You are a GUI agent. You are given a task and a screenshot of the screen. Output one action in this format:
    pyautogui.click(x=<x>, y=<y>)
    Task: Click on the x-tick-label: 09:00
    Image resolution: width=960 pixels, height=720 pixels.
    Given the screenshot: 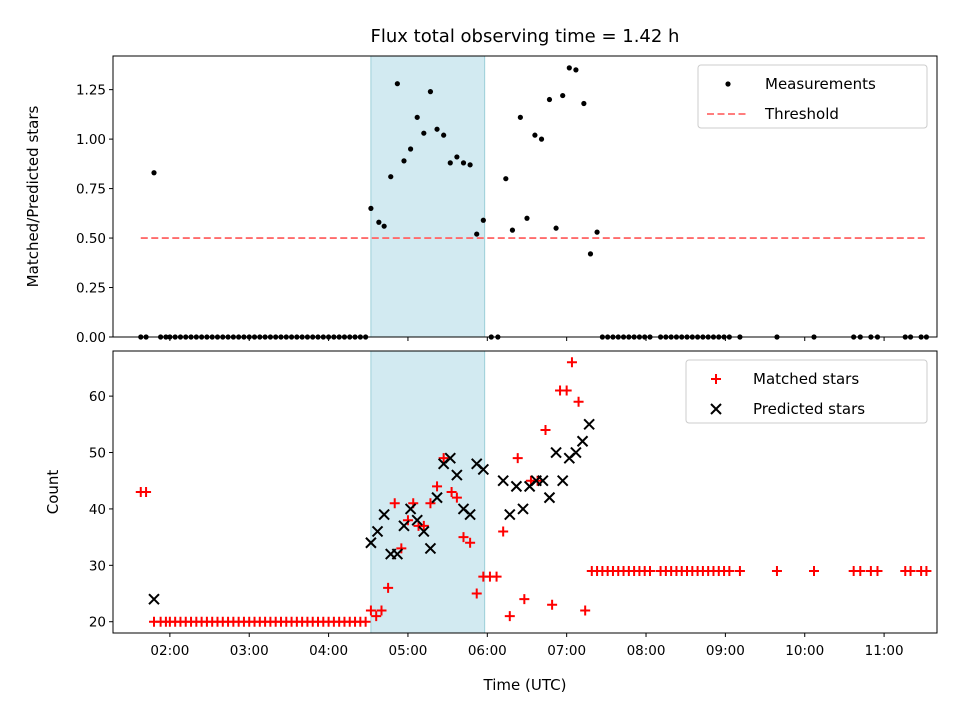 What is the action you would take?
    pyautogui.click(x=725, y=651)
    